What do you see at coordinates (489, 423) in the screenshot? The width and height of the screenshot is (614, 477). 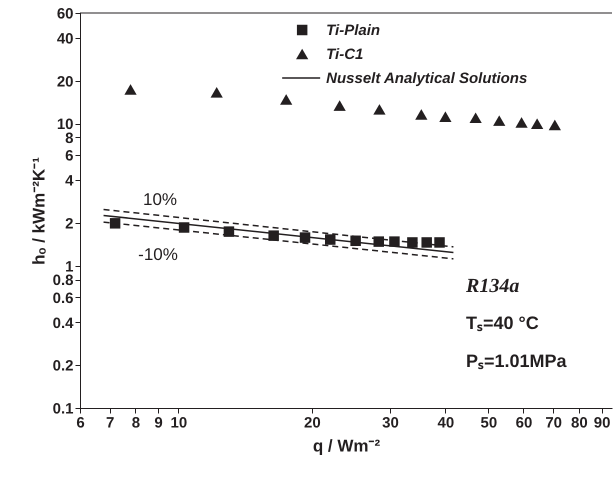 I see `x-tick-label: 50` at bounding box center [489, 423].